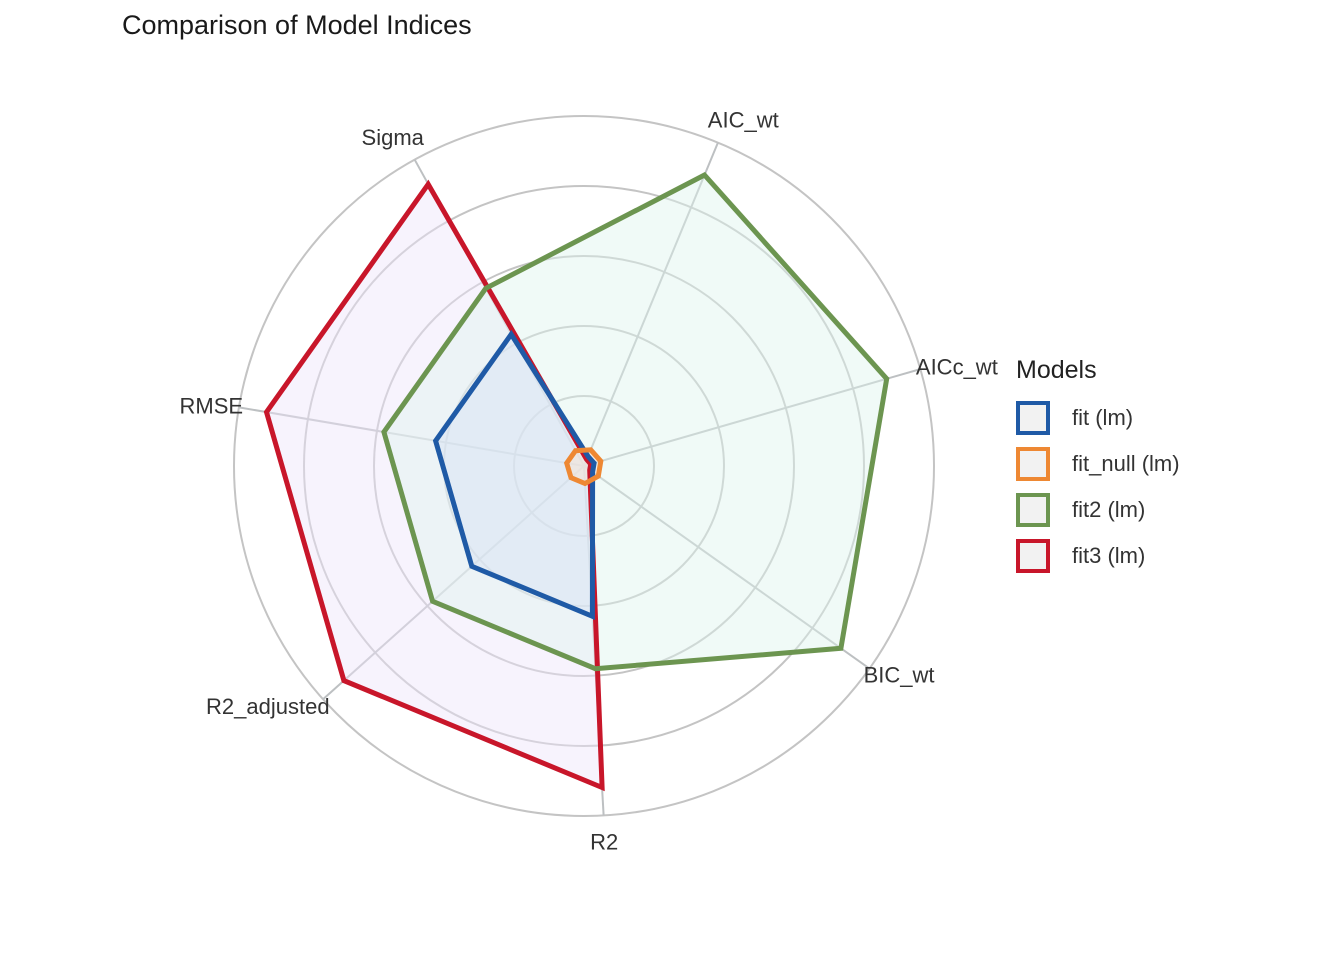  Describe the element at coordinates (393, 137) in the screenshot. I see `axis-label: Sigma` at that location.